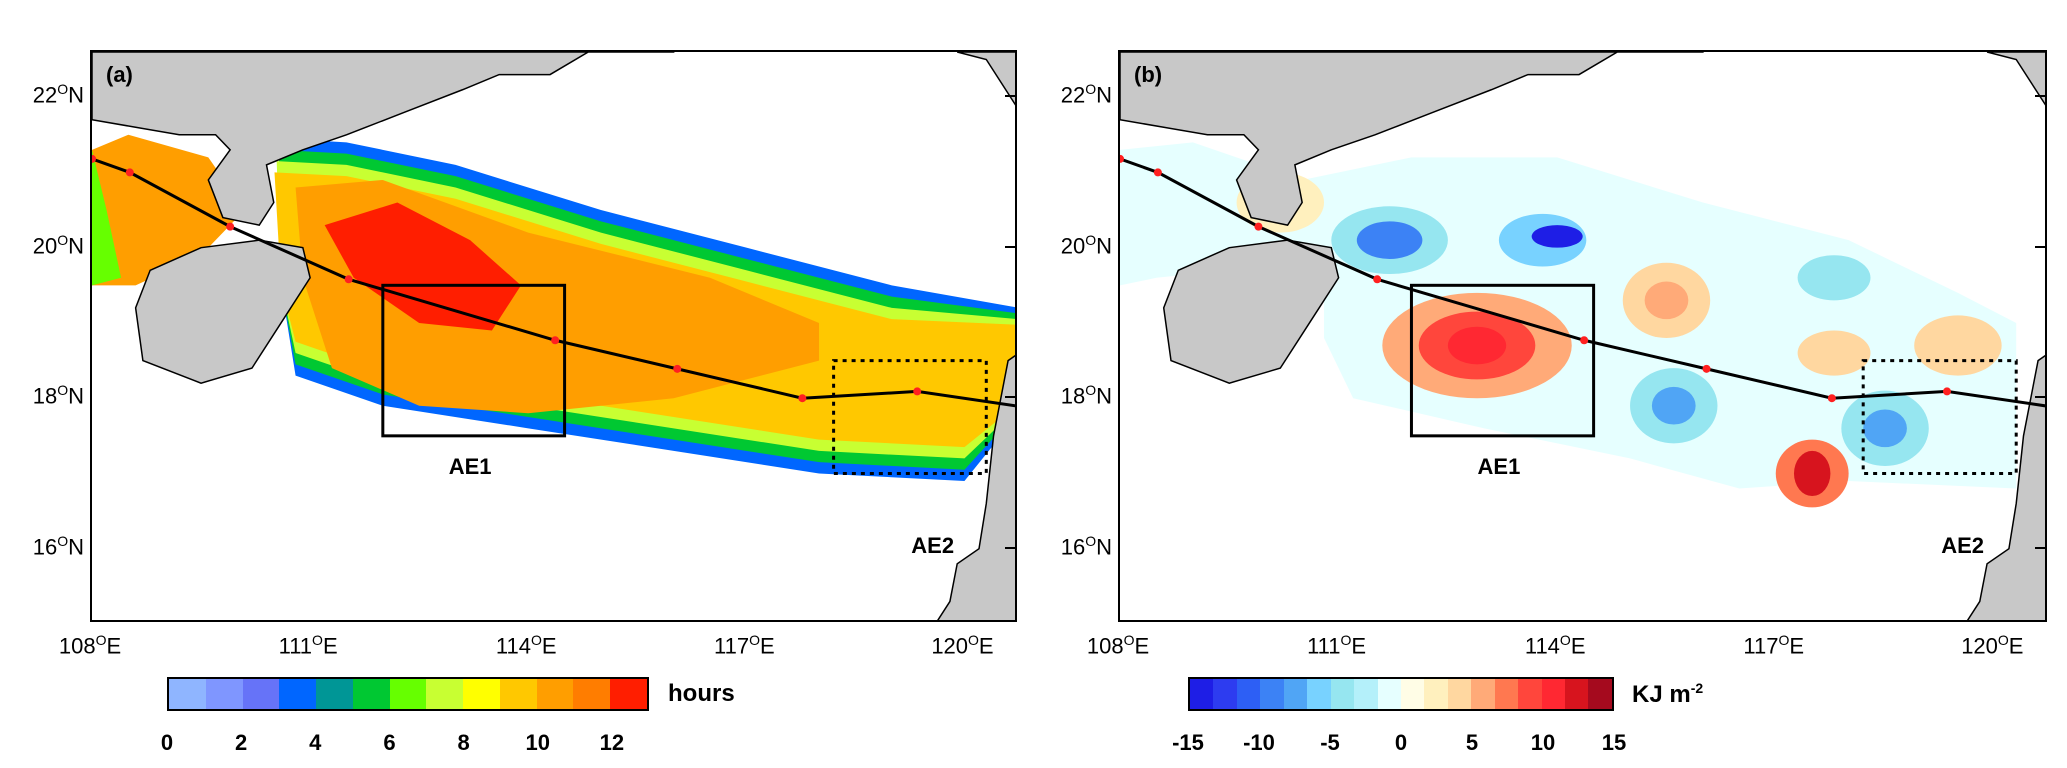 The height and width of the screenshot is (768, 2067). I want to click on panel-label: (a), so click(119, 74).